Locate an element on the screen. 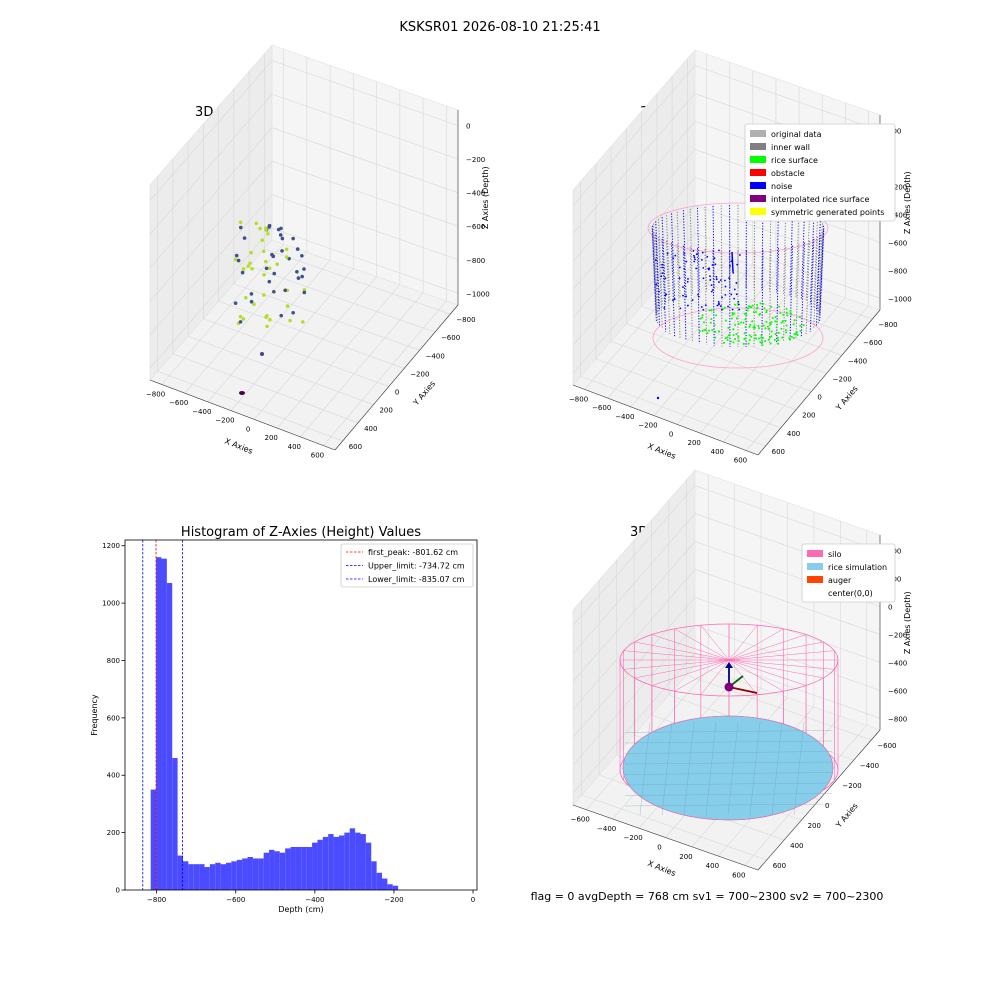 The height and width of the screenshot is (1000, 1000). y-tick-label: 200 is located at coordinates (113, 833).